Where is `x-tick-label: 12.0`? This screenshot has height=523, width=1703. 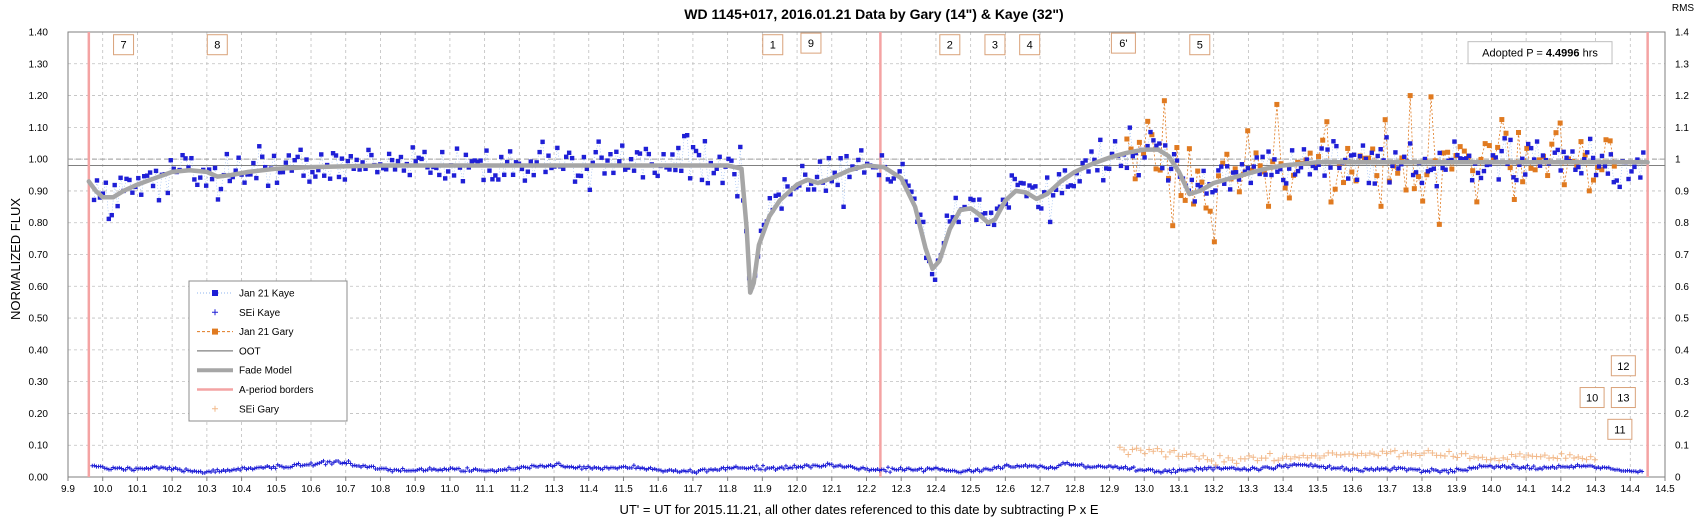 x-tick-label: 12.0 is located at coordinates (797, 489).